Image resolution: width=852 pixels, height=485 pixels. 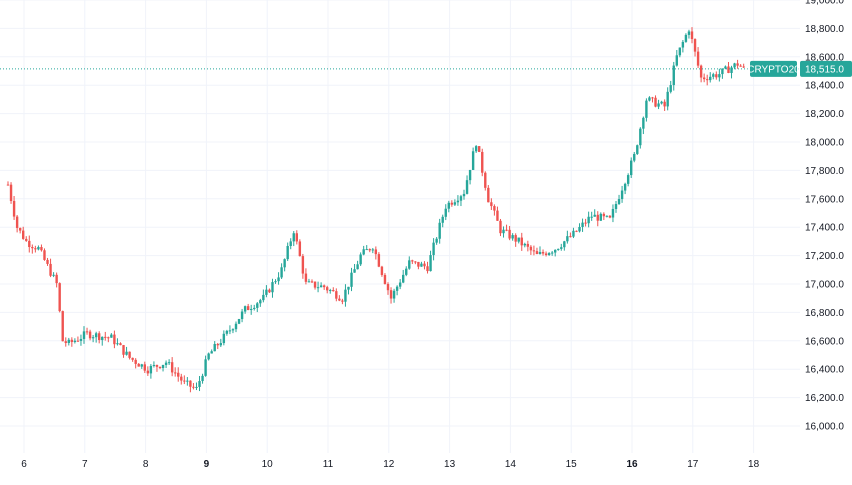 I want to click on x-axis: 6 7 8 9 10 11 12 13 14 15 16 17 18, so click(x=390, y=464).